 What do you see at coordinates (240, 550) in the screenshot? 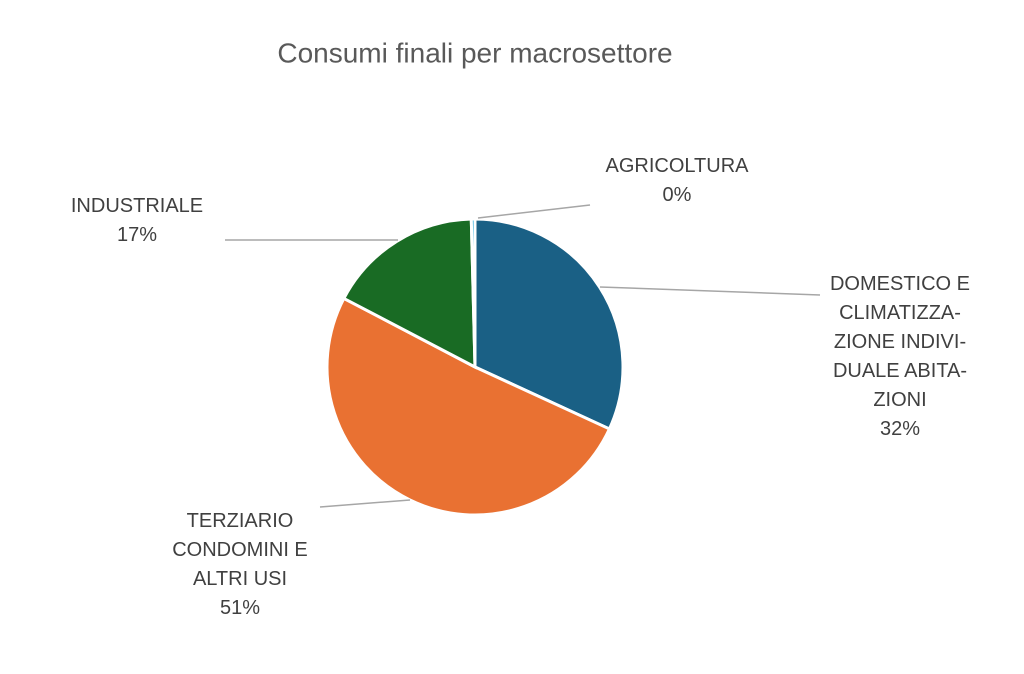
I see `category-label: TERZIARIO CONDOMINI E ALTRI USI` at bounding box center [240, 550].